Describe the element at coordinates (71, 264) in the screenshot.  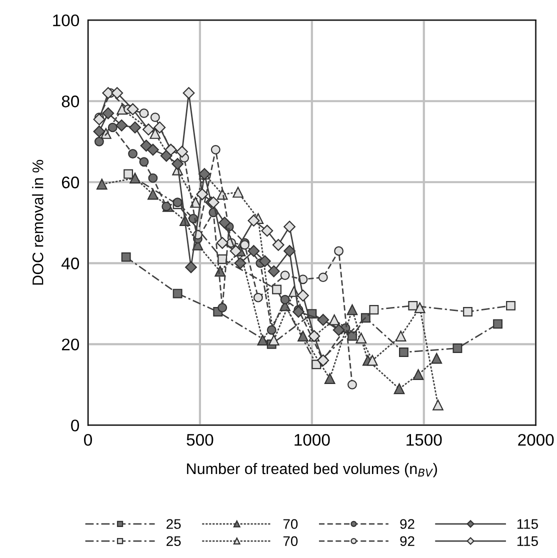
I see `y-tick-label: 40` at that location.